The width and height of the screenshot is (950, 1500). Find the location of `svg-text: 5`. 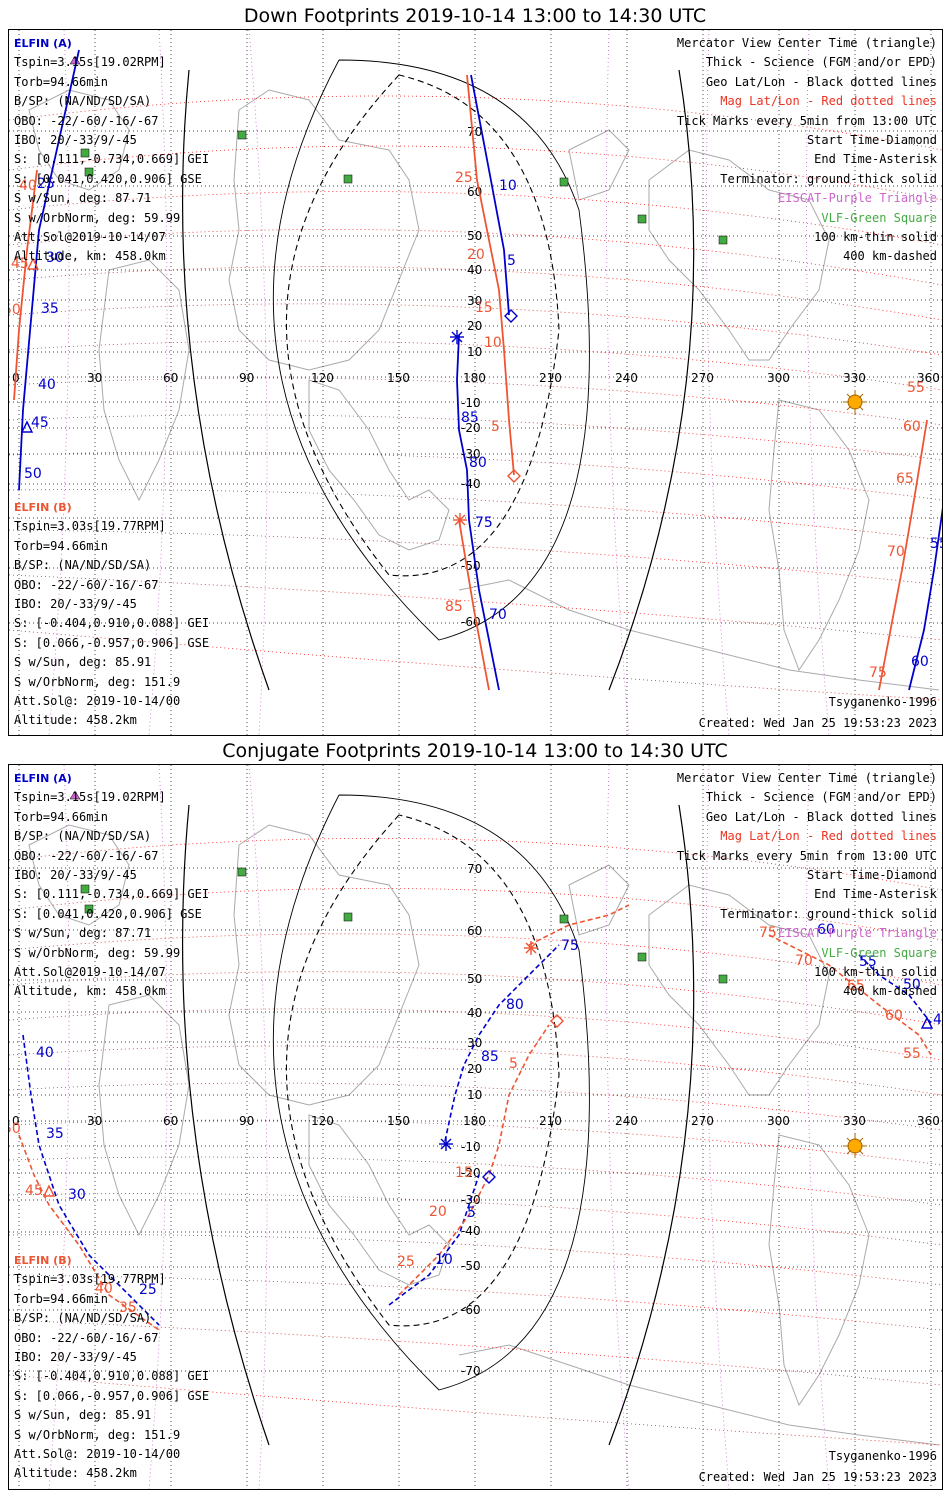

svg-text: 5 is located at coordinates (513, 1064).